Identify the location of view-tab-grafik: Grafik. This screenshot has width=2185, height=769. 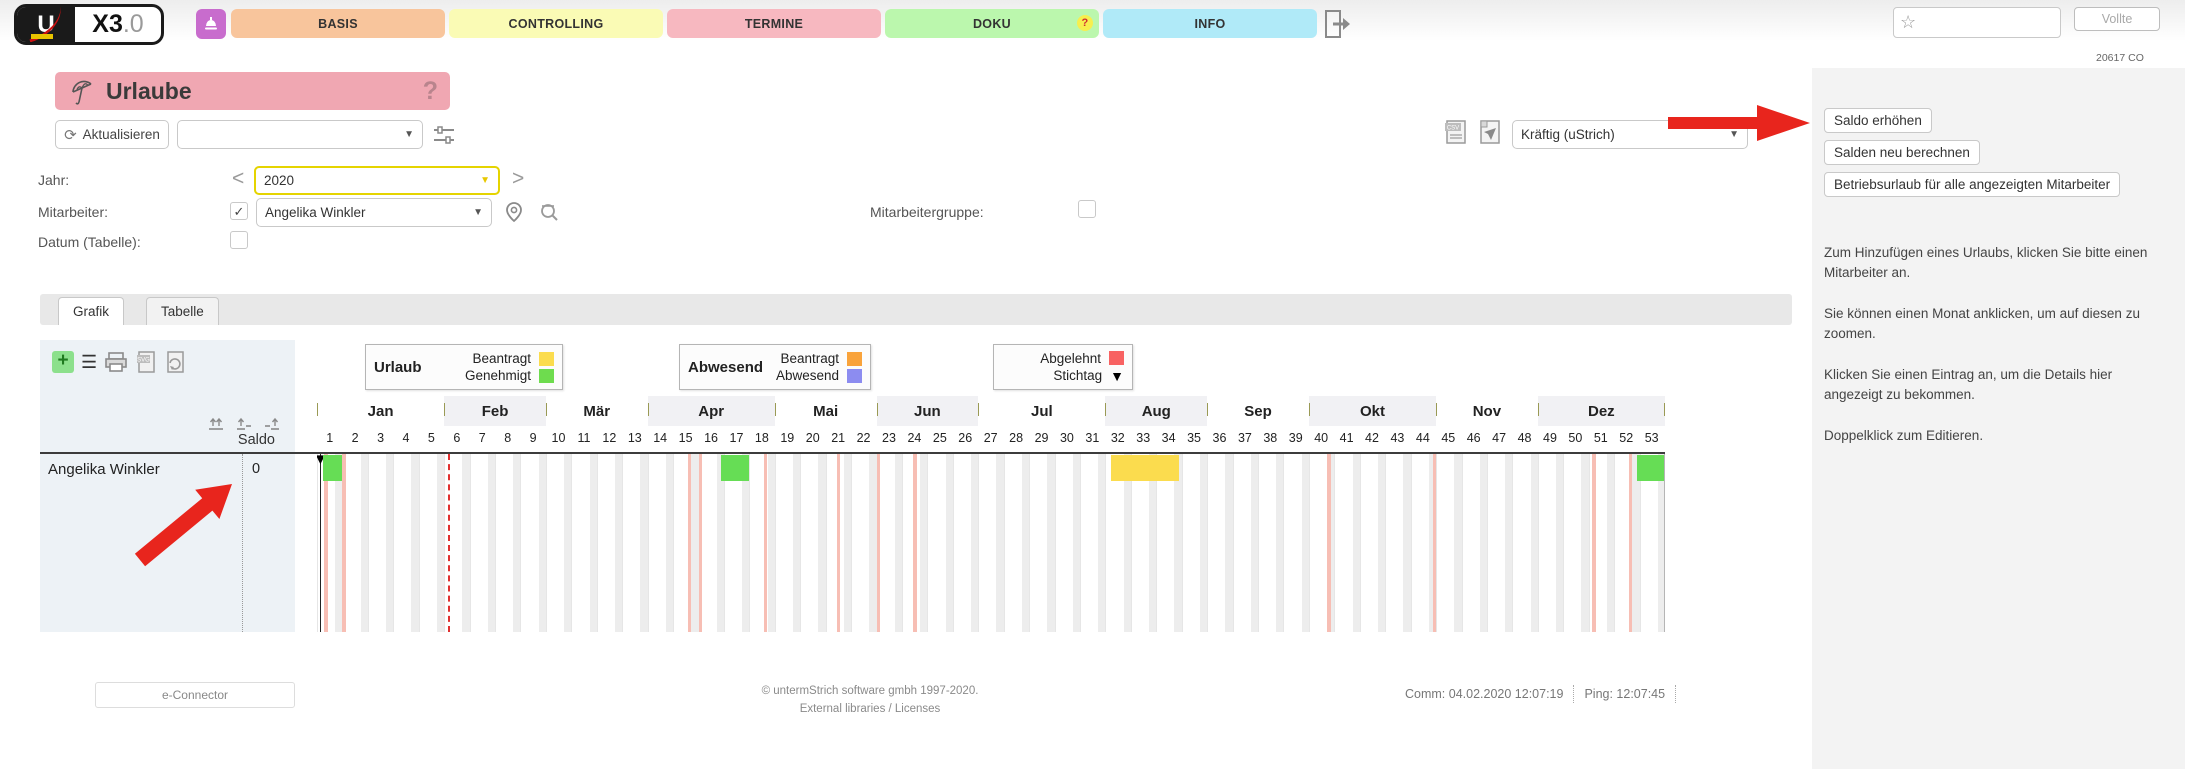
(91, 311).